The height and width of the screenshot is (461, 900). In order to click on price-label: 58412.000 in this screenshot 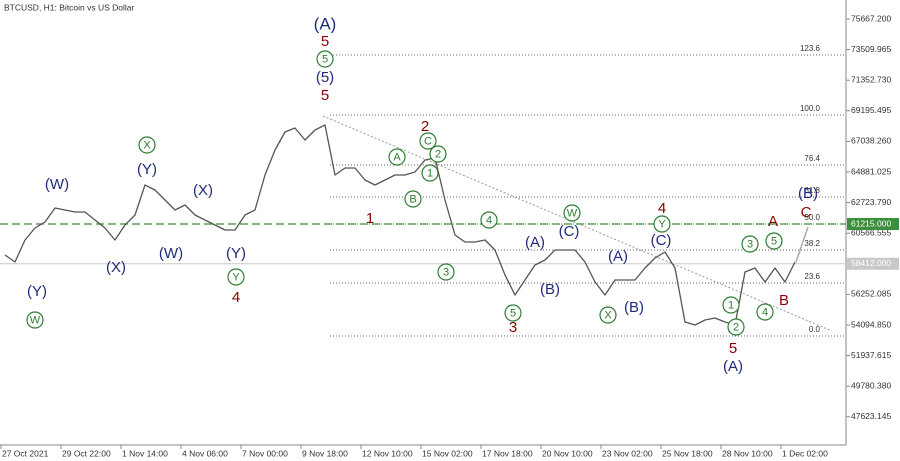, I will do `click(871, 263)`.